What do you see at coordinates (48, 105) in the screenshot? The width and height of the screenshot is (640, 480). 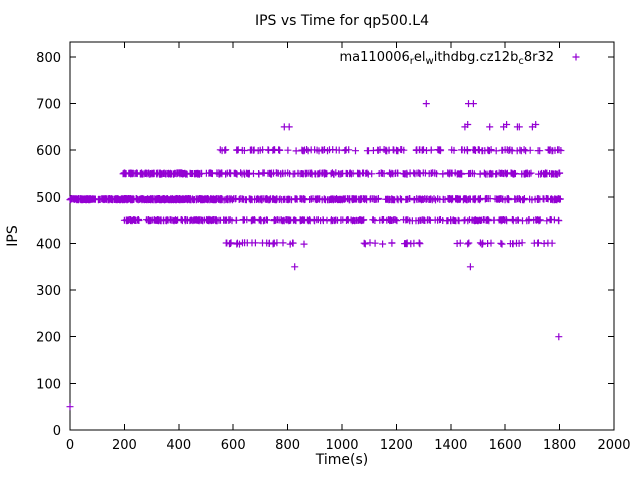 I see `y-tick-label: 700` at bounding box center [48, 105].